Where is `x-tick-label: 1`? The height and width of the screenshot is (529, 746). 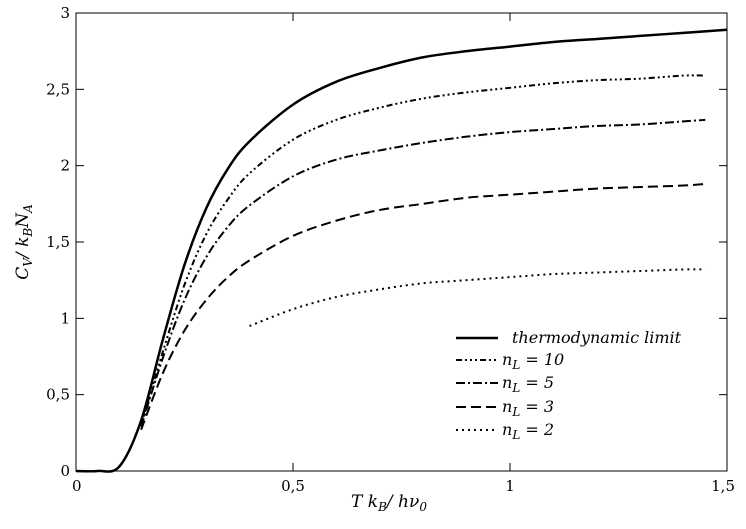
x-tick-label: 1 is located at coordinates (510, 486).